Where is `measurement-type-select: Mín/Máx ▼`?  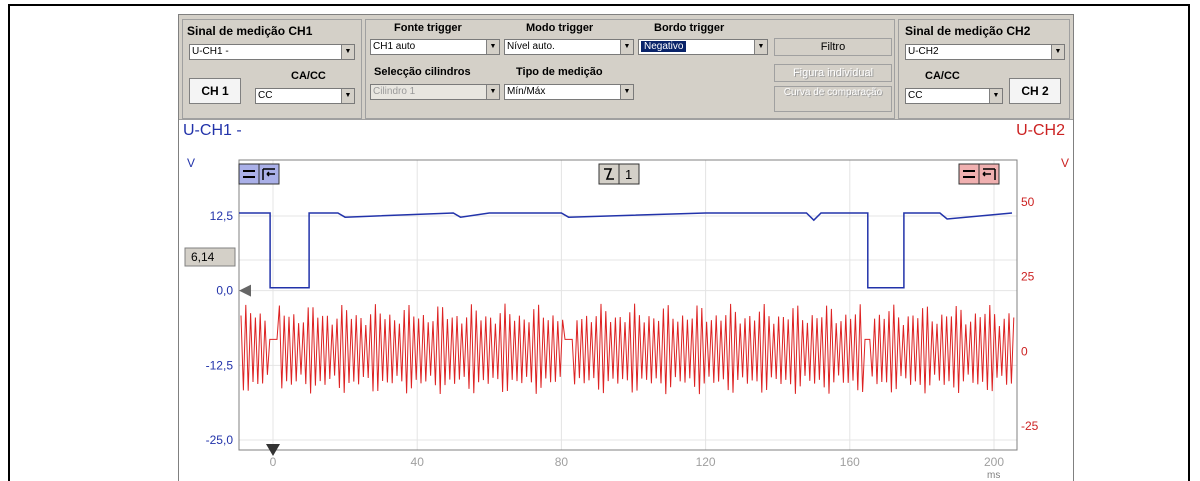 measurement-type-select: Mín/Máx ▼ is located at coordinates (569, 92).